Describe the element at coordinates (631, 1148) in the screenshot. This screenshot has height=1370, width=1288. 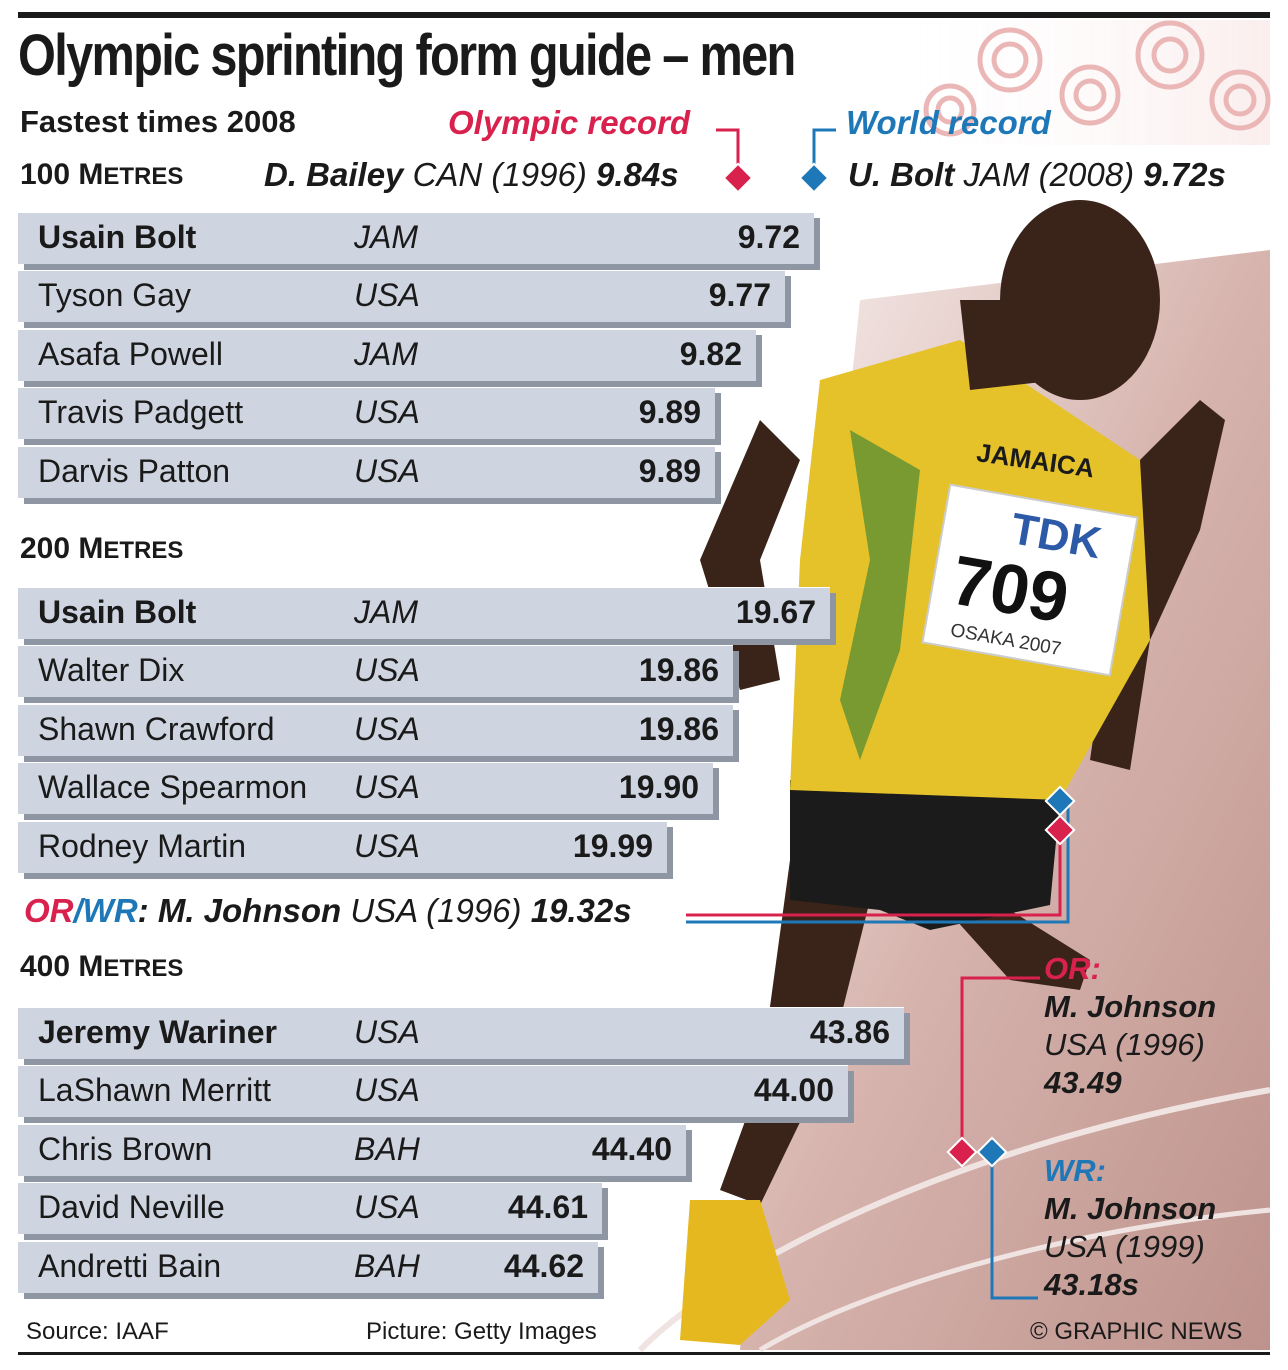
I see `athlete-time: 44.40` at that location.